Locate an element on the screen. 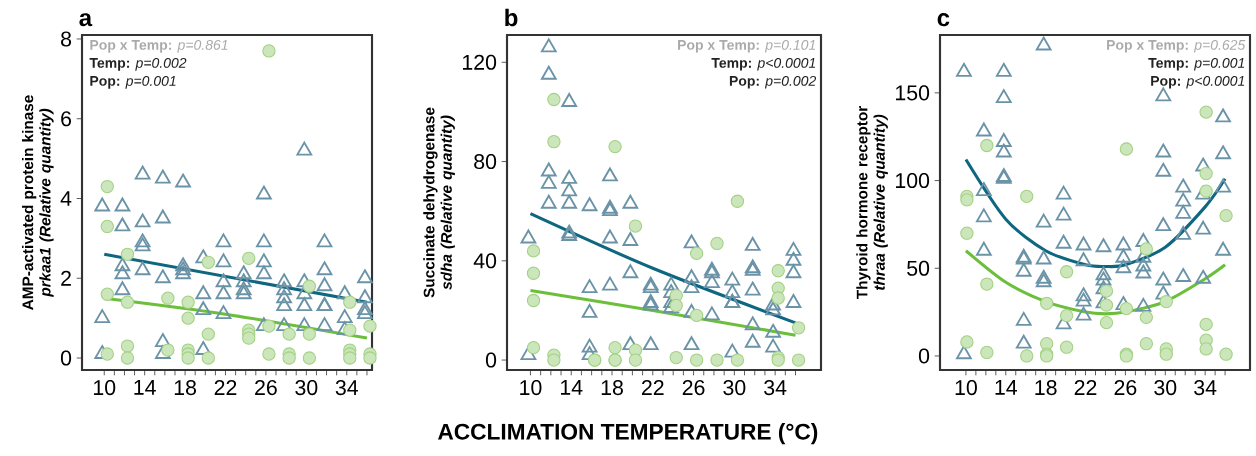 The image size is (1256, 456). y-tick-label: 8 is located at coordinates (66, 39).